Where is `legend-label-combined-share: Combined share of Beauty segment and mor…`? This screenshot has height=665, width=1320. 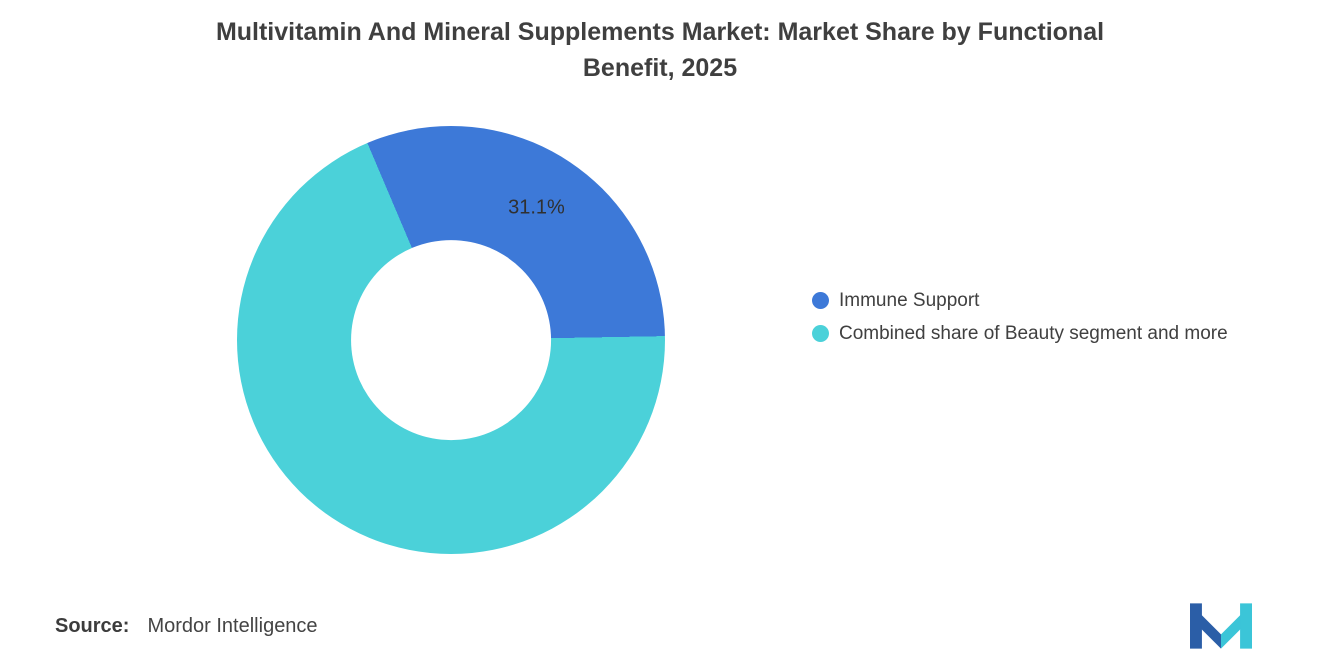
legend-label-combined-share: Combined share of Beauty segment and mor… is located at coordinates (1033, 333).